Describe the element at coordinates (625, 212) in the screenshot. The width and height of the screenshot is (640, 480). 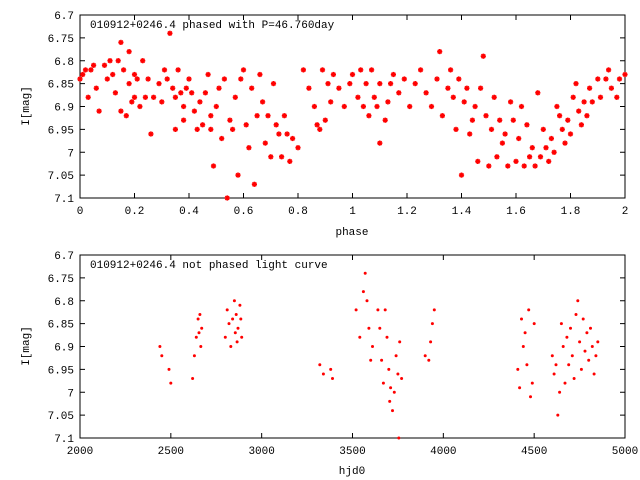
I see `x-tick-label: 2` at that location.